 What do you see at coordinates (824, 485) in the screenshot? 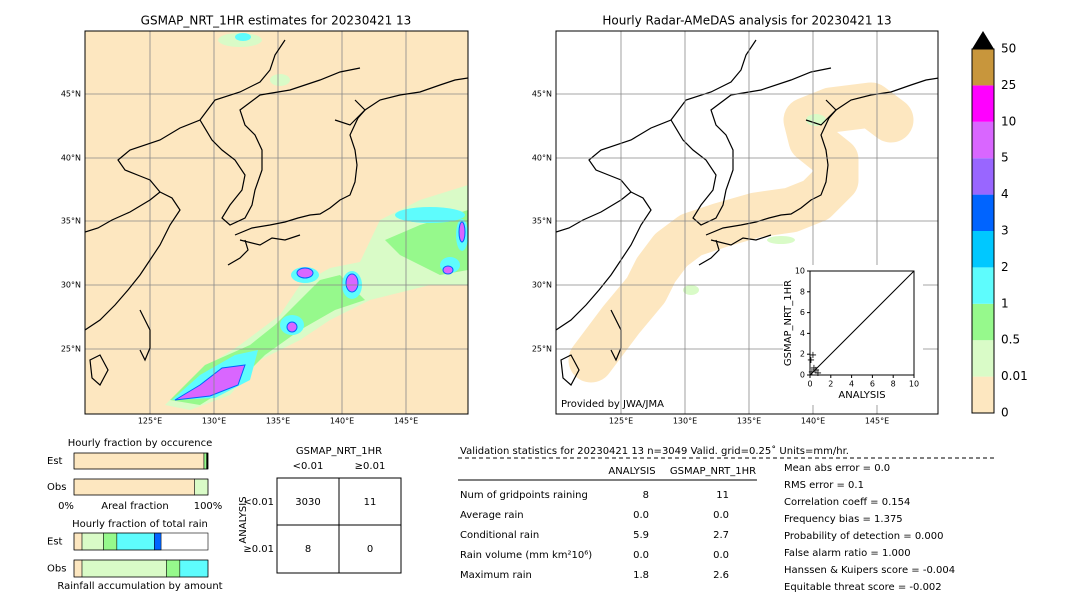
I see `score: RMS error = 0.1` at bounding box center [824, 485].